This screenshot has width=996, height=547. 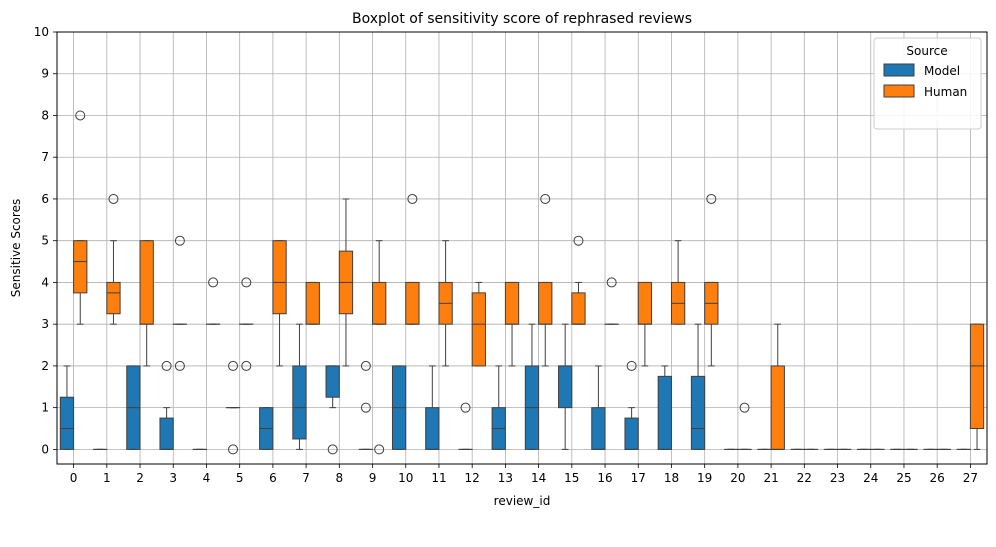 I want to click on y-tick-label: 10, so click(x=41, y=32).